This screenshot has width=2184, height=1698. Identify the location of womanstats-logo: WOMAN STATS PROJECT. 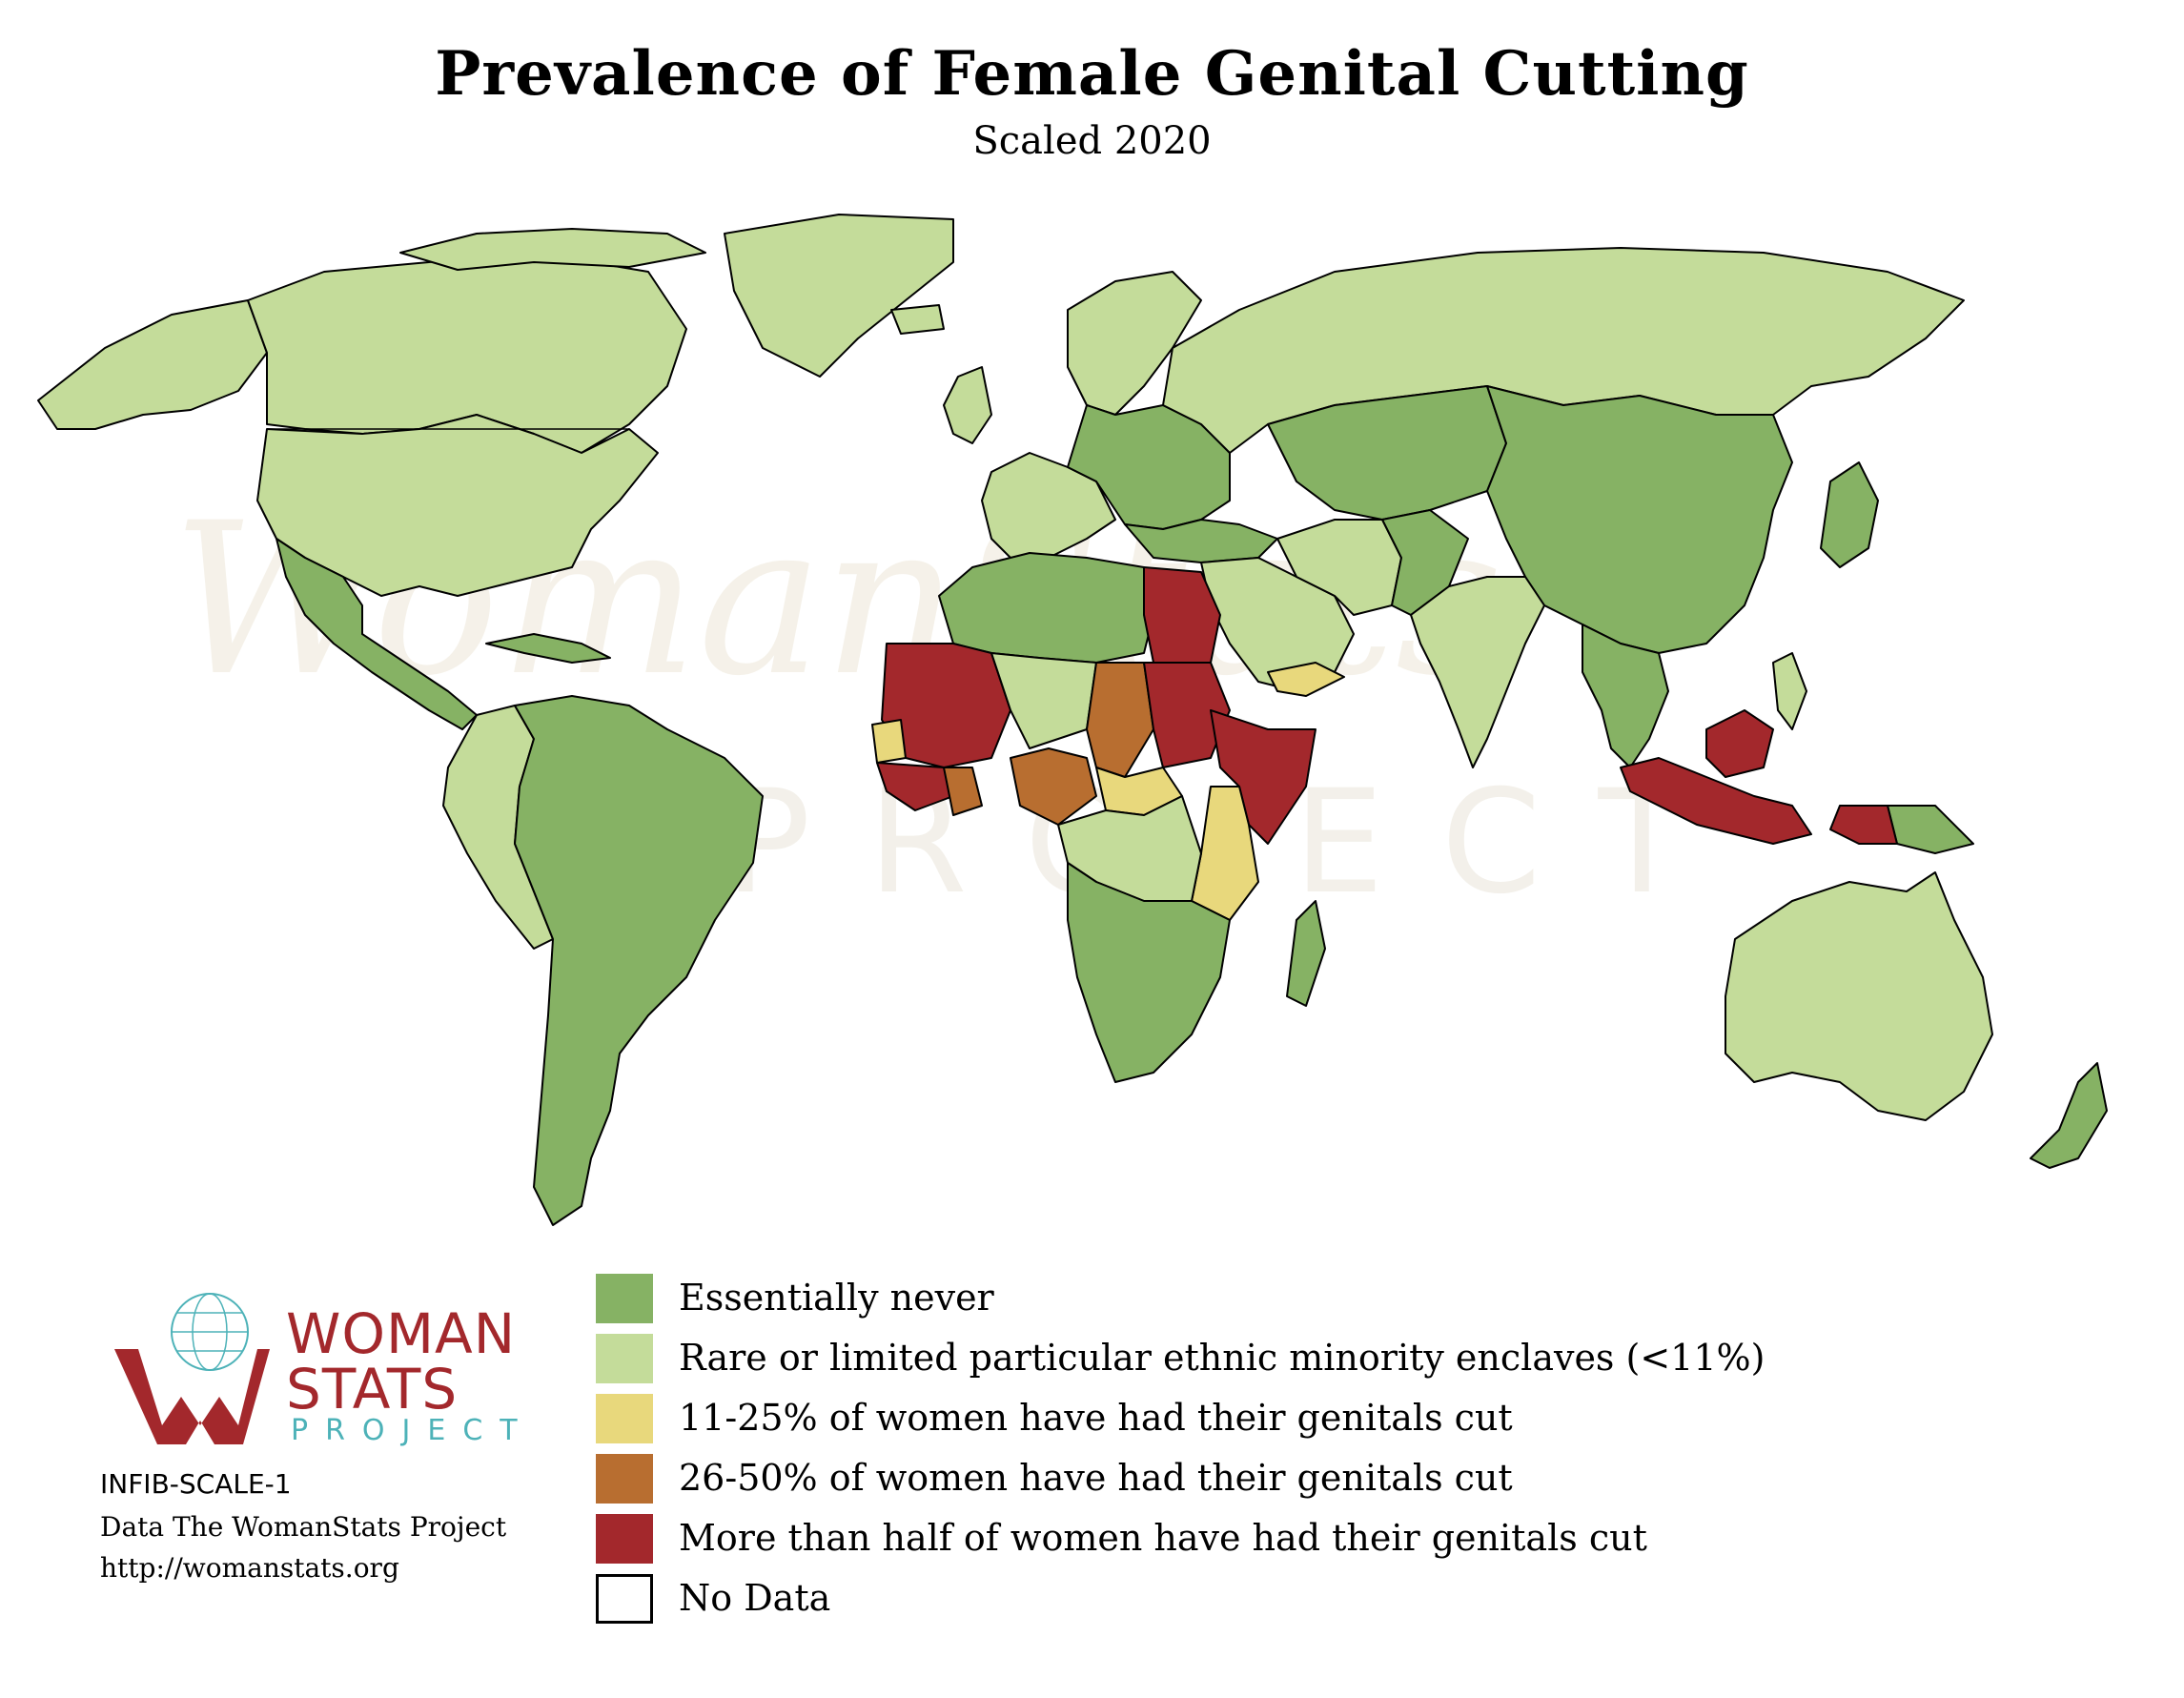
(314, 1368).